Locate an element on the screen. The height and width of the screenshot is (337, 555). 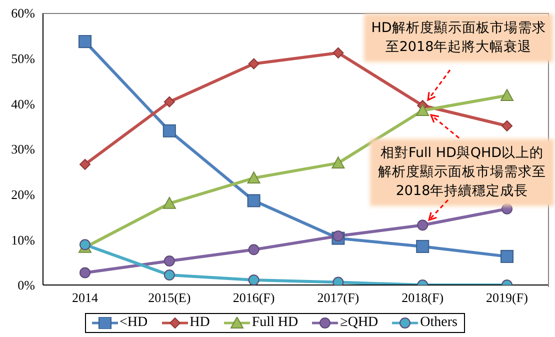
legend-label: HD is located at coordinates (199, 323).